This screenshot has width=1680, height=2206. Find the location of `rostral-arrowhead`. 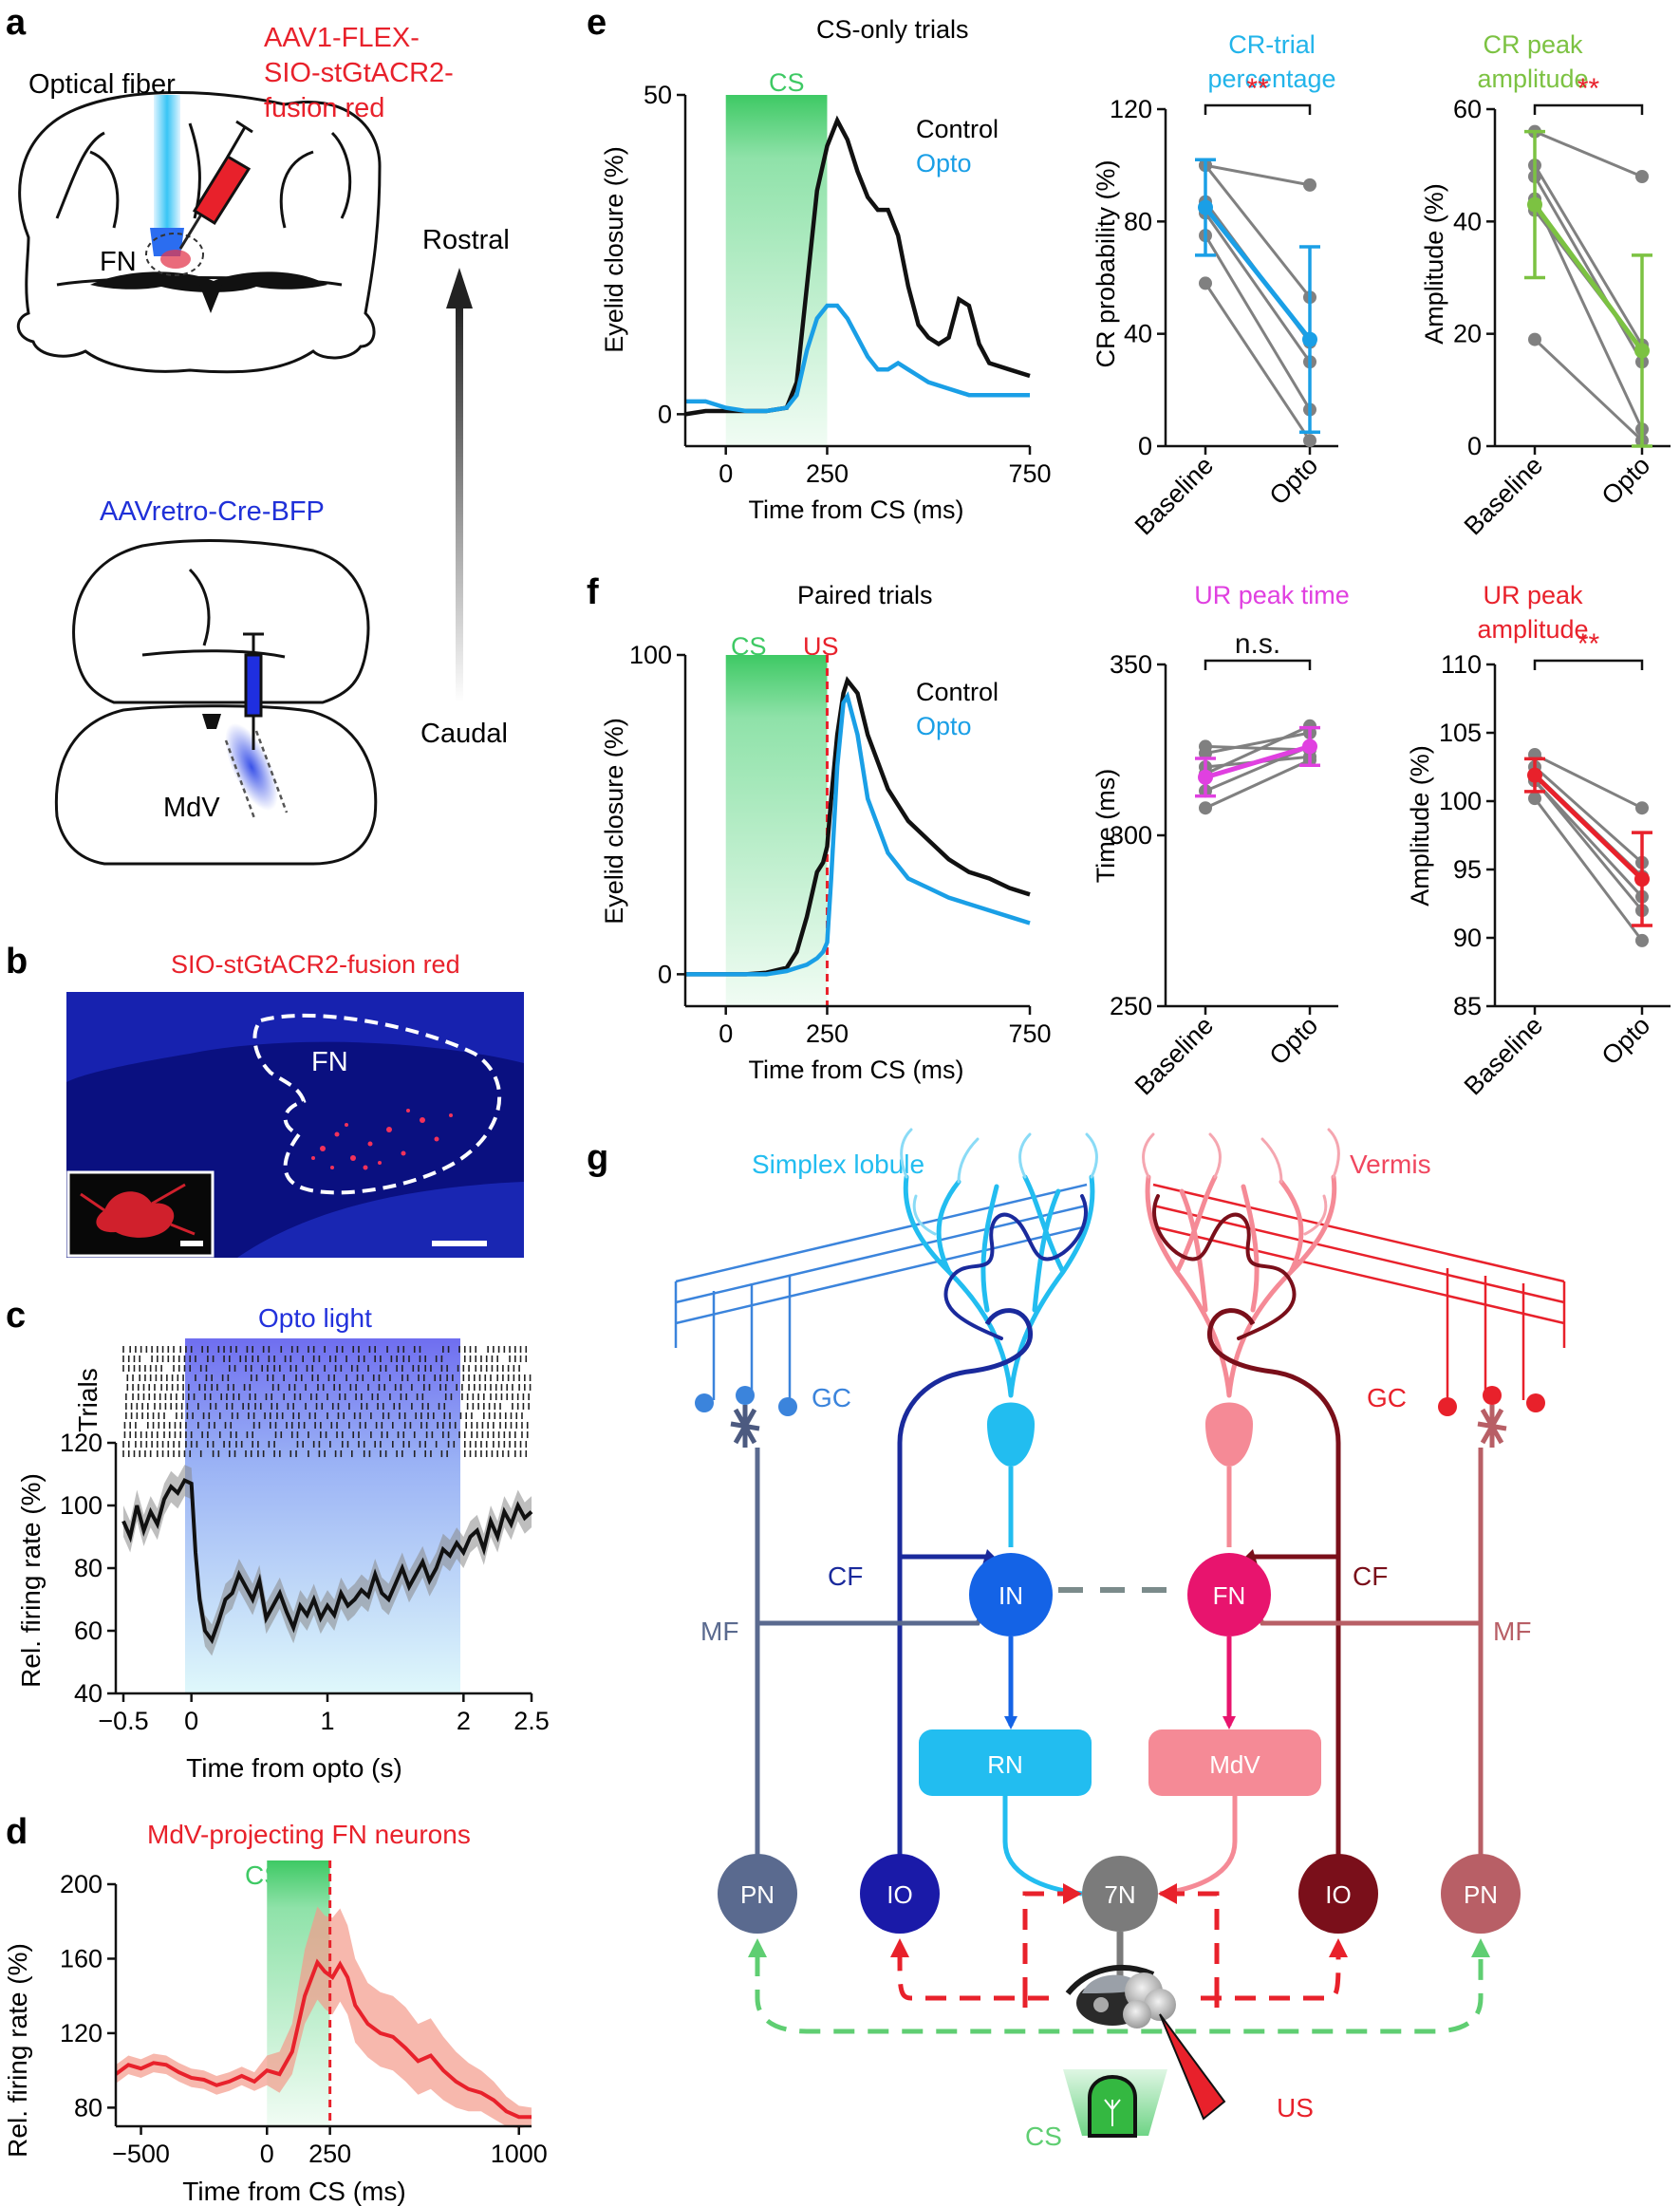

rostral-arrowhead is located at coordinates (459, 288).